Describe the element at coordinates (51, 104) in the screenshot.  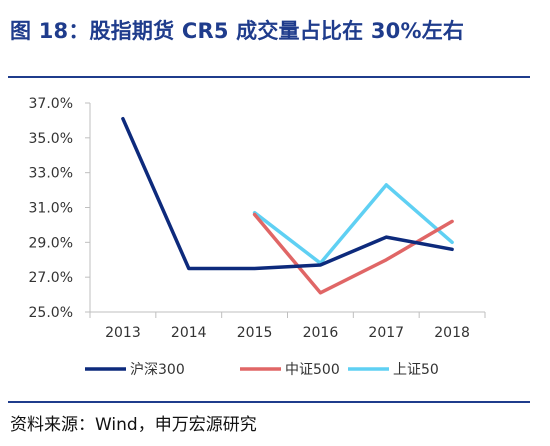
I see `y-tick-label: 37.0%` at that location.